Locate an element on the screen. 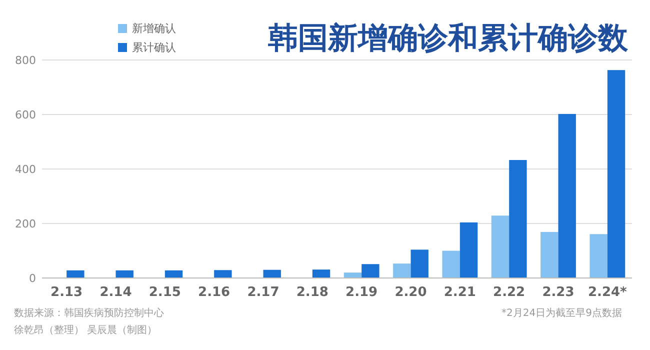 Image resolution: width=650 pixels, height=350 pixels. x-tick-label: 2.22 is located at coordinates (509, 292).